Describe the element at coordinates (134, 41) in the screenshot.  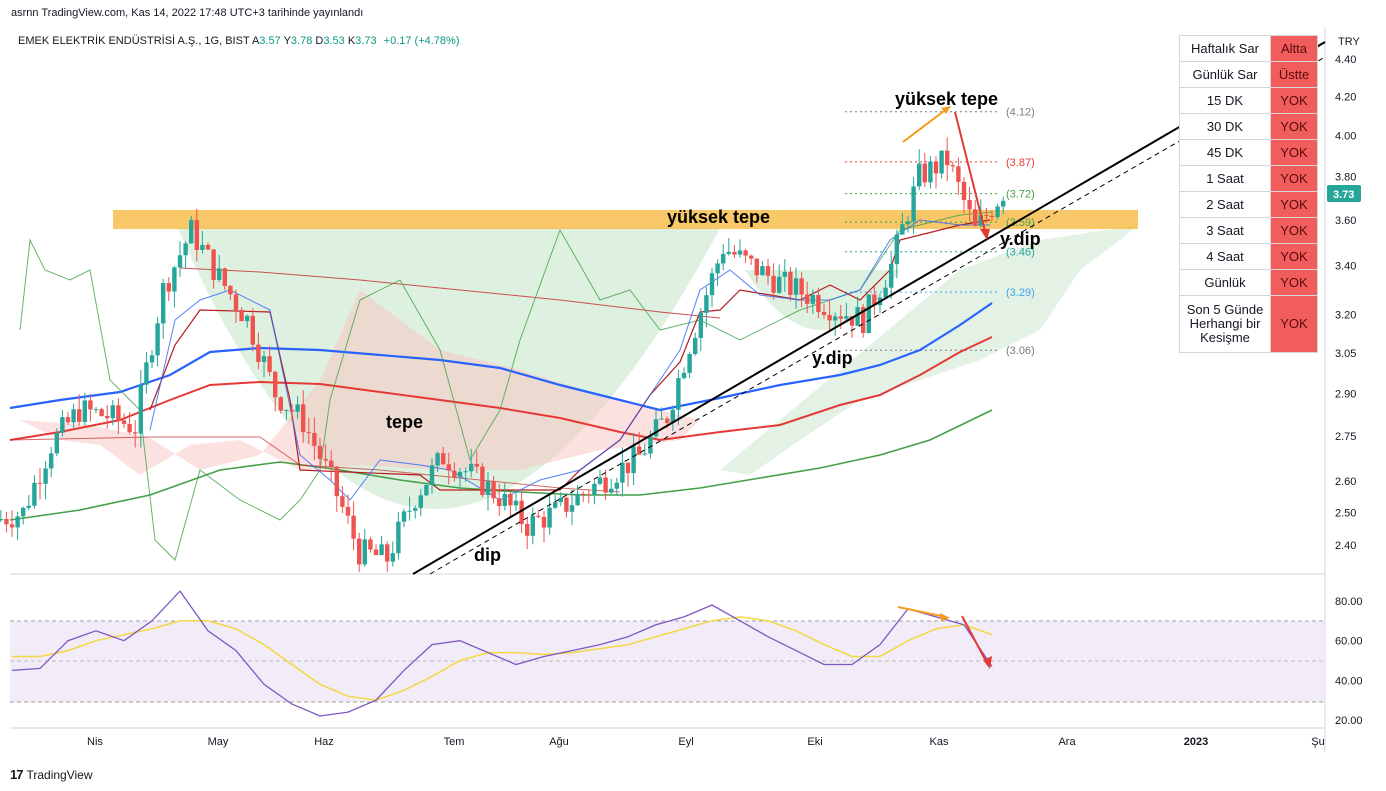
I see `symbol-title: EMEK ELEKTRİK ENDÜSTRİSİ A.Ş., 1G, BIST` at that location.